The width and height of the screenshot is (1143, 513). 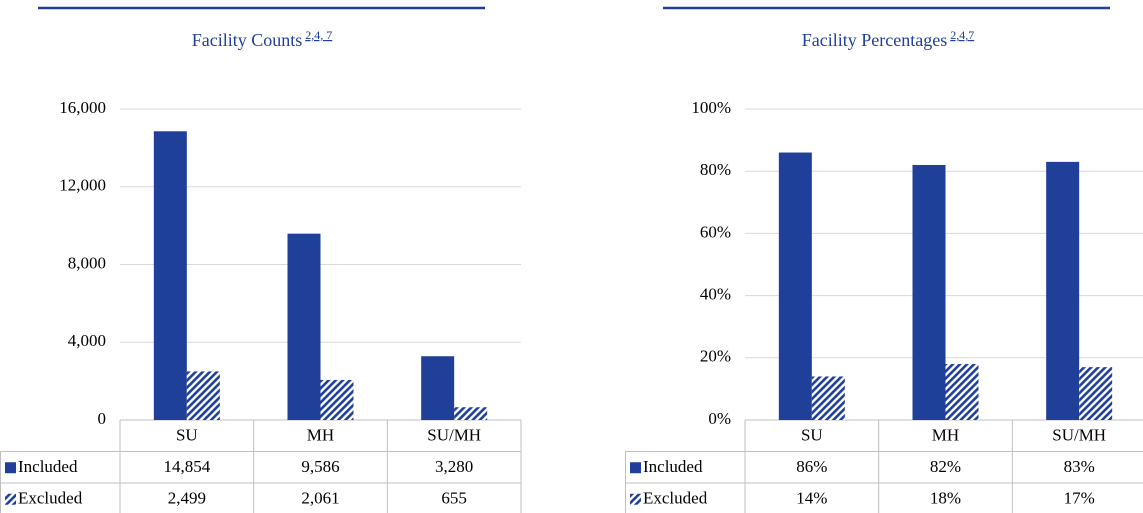 What do you see at coordinates (811, 466) in the screenshot?
I see `table-value: 86%` at bounding box center [811, 466].